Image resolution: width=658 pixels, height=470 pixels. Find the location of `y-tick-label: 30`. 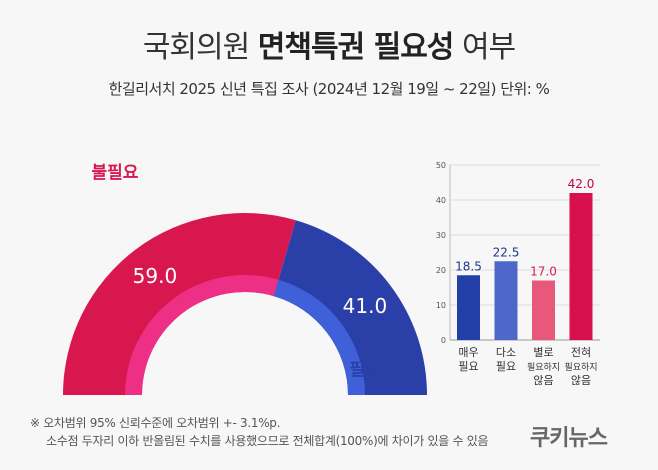

y-tick-label: 30 is located at coordinates (441, 235).